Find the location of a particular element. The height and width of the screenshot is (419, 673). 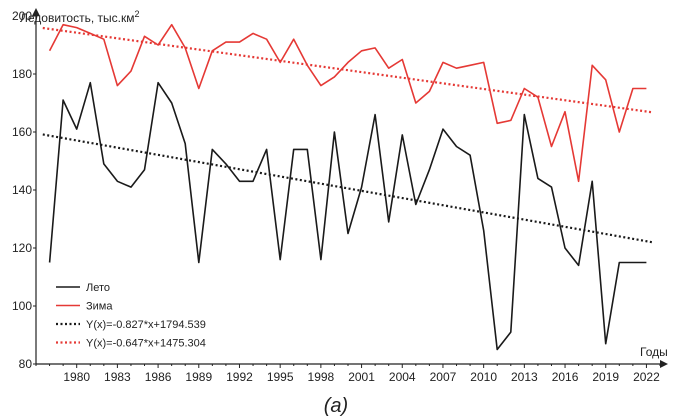

x-tick-label: 1980 is located at coordinates (76, 377).